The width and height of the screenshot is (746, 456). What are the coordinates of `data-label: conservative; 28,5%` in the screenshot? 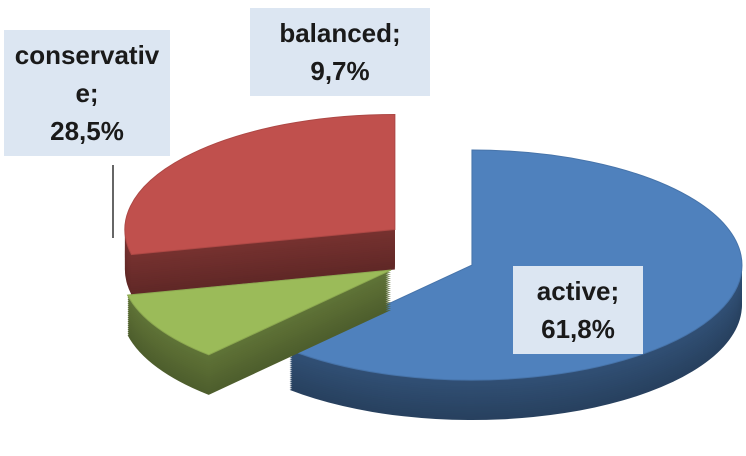 It's located at (87, 93).